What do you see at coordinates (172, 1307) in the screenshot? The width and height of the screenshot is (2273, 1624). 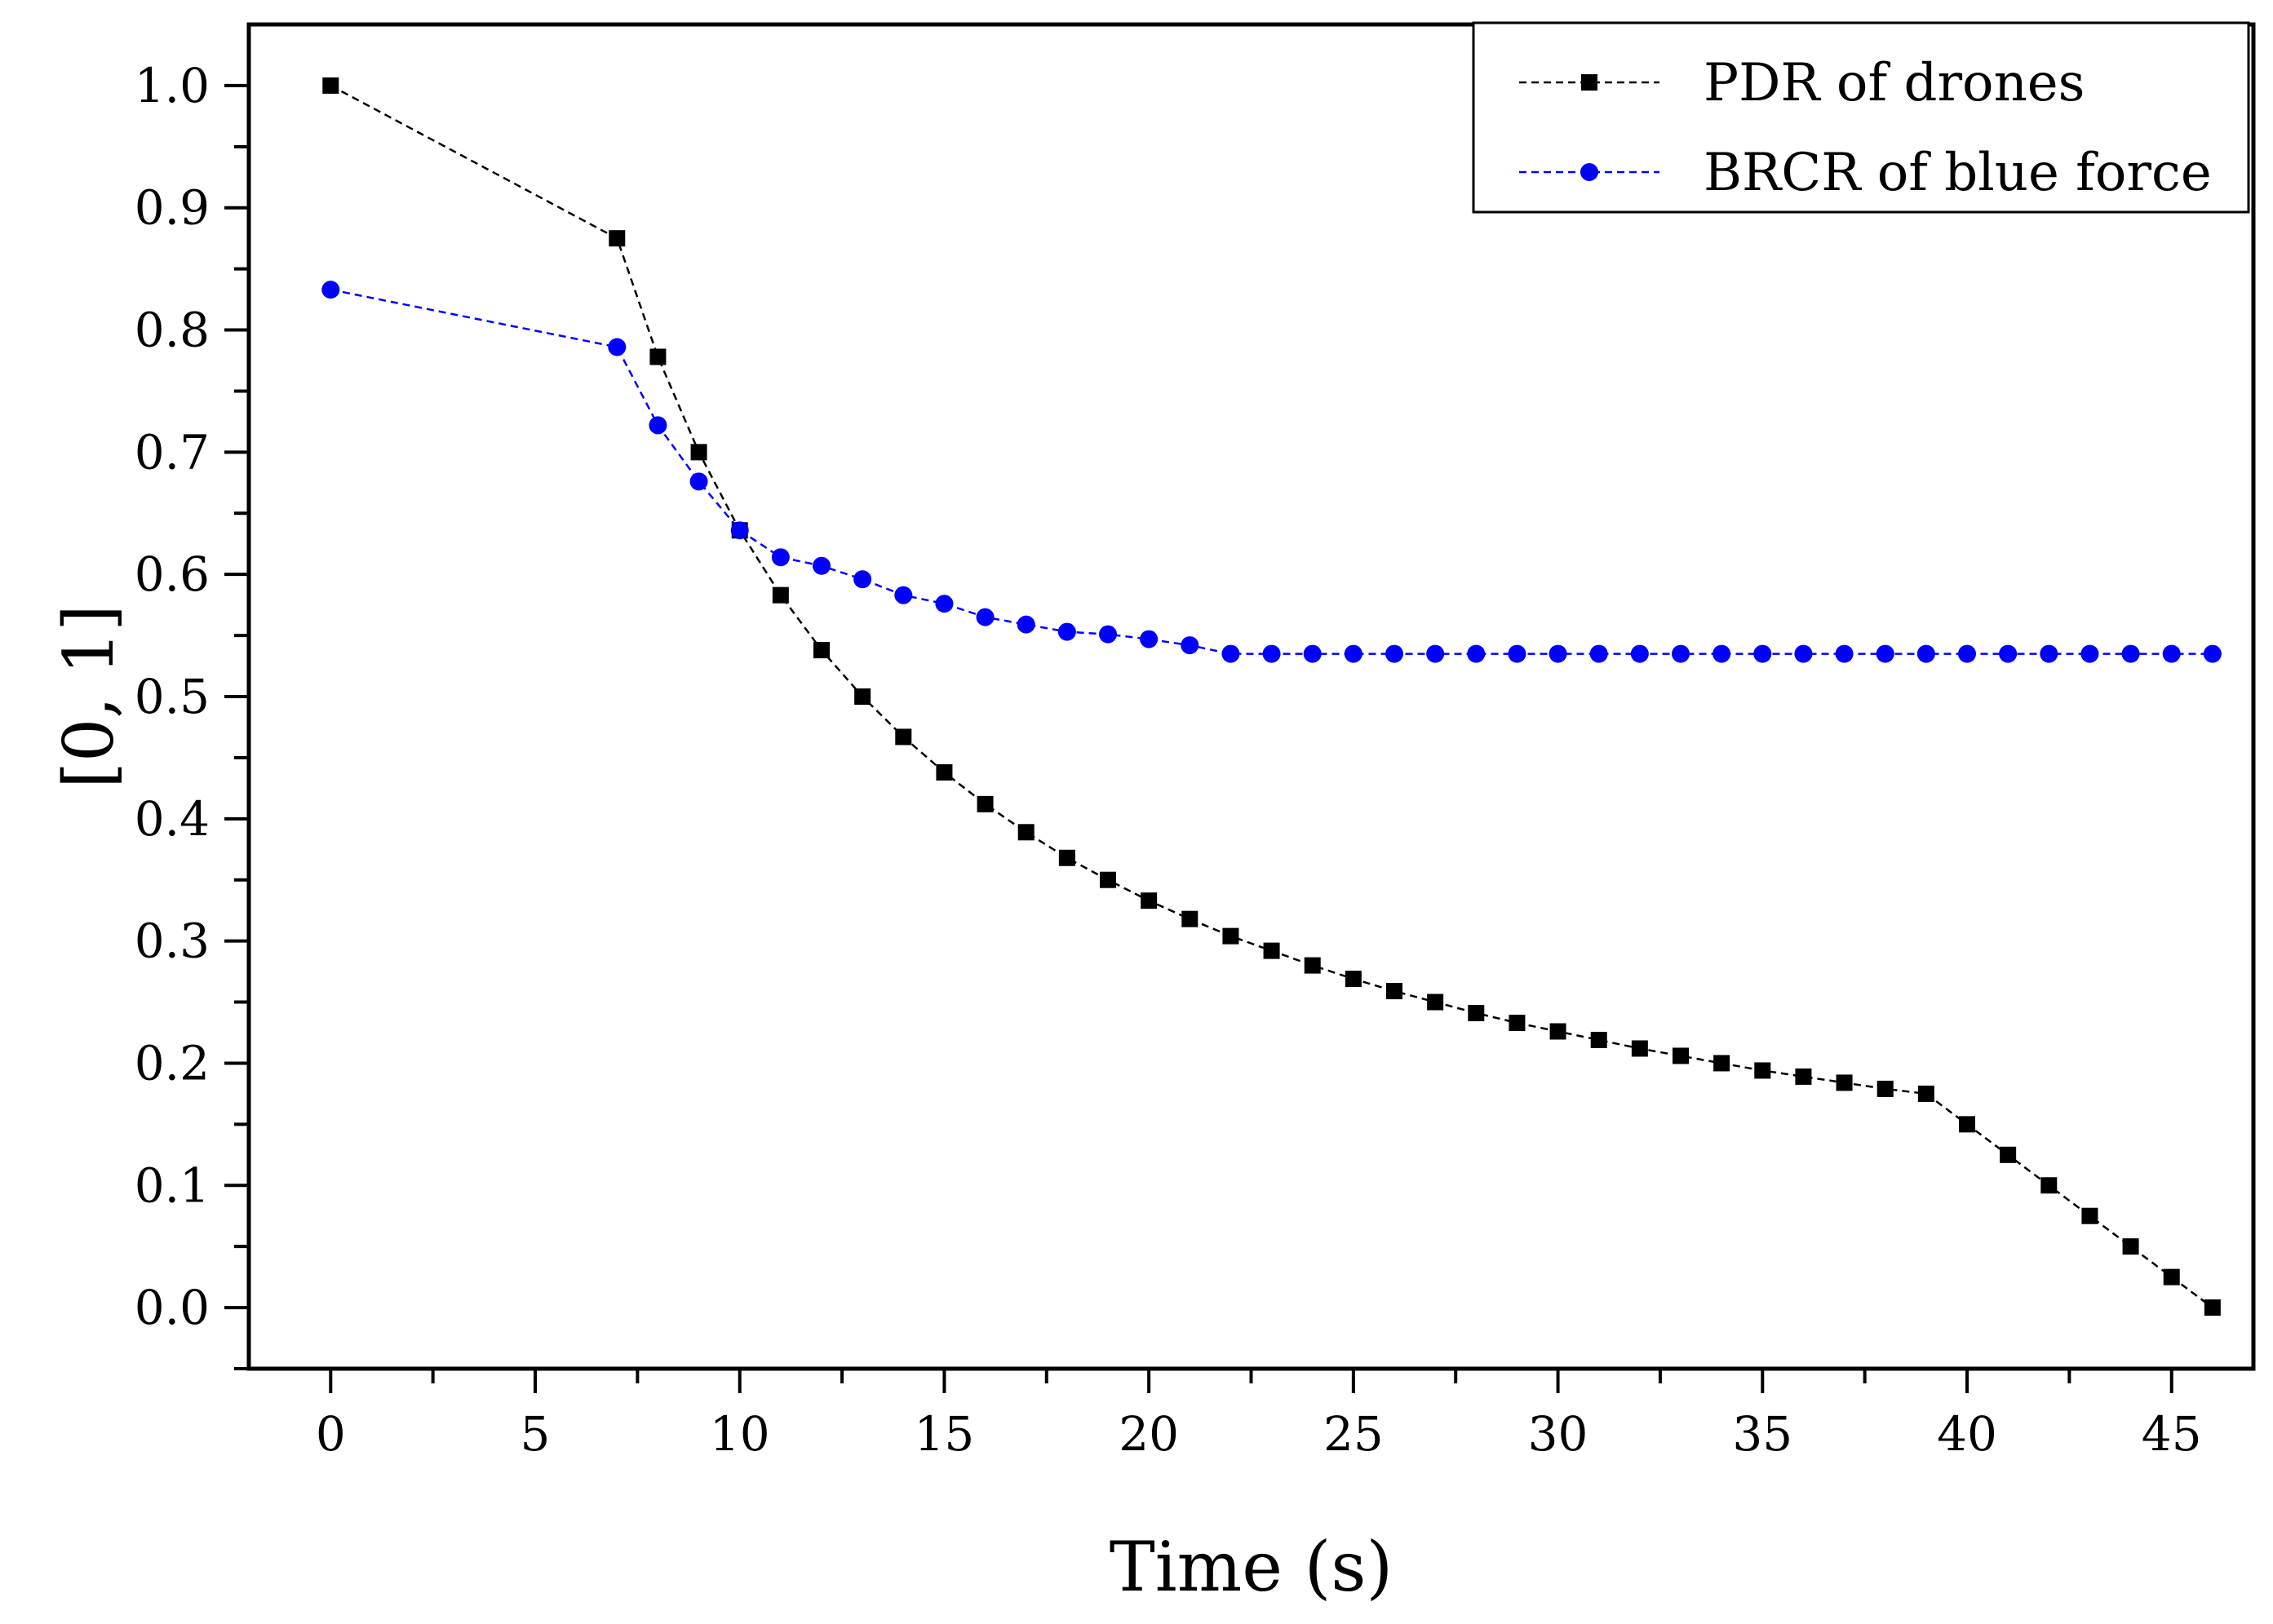 I see `y-tick-label: 0.0` at bounding box center [172, 1307].